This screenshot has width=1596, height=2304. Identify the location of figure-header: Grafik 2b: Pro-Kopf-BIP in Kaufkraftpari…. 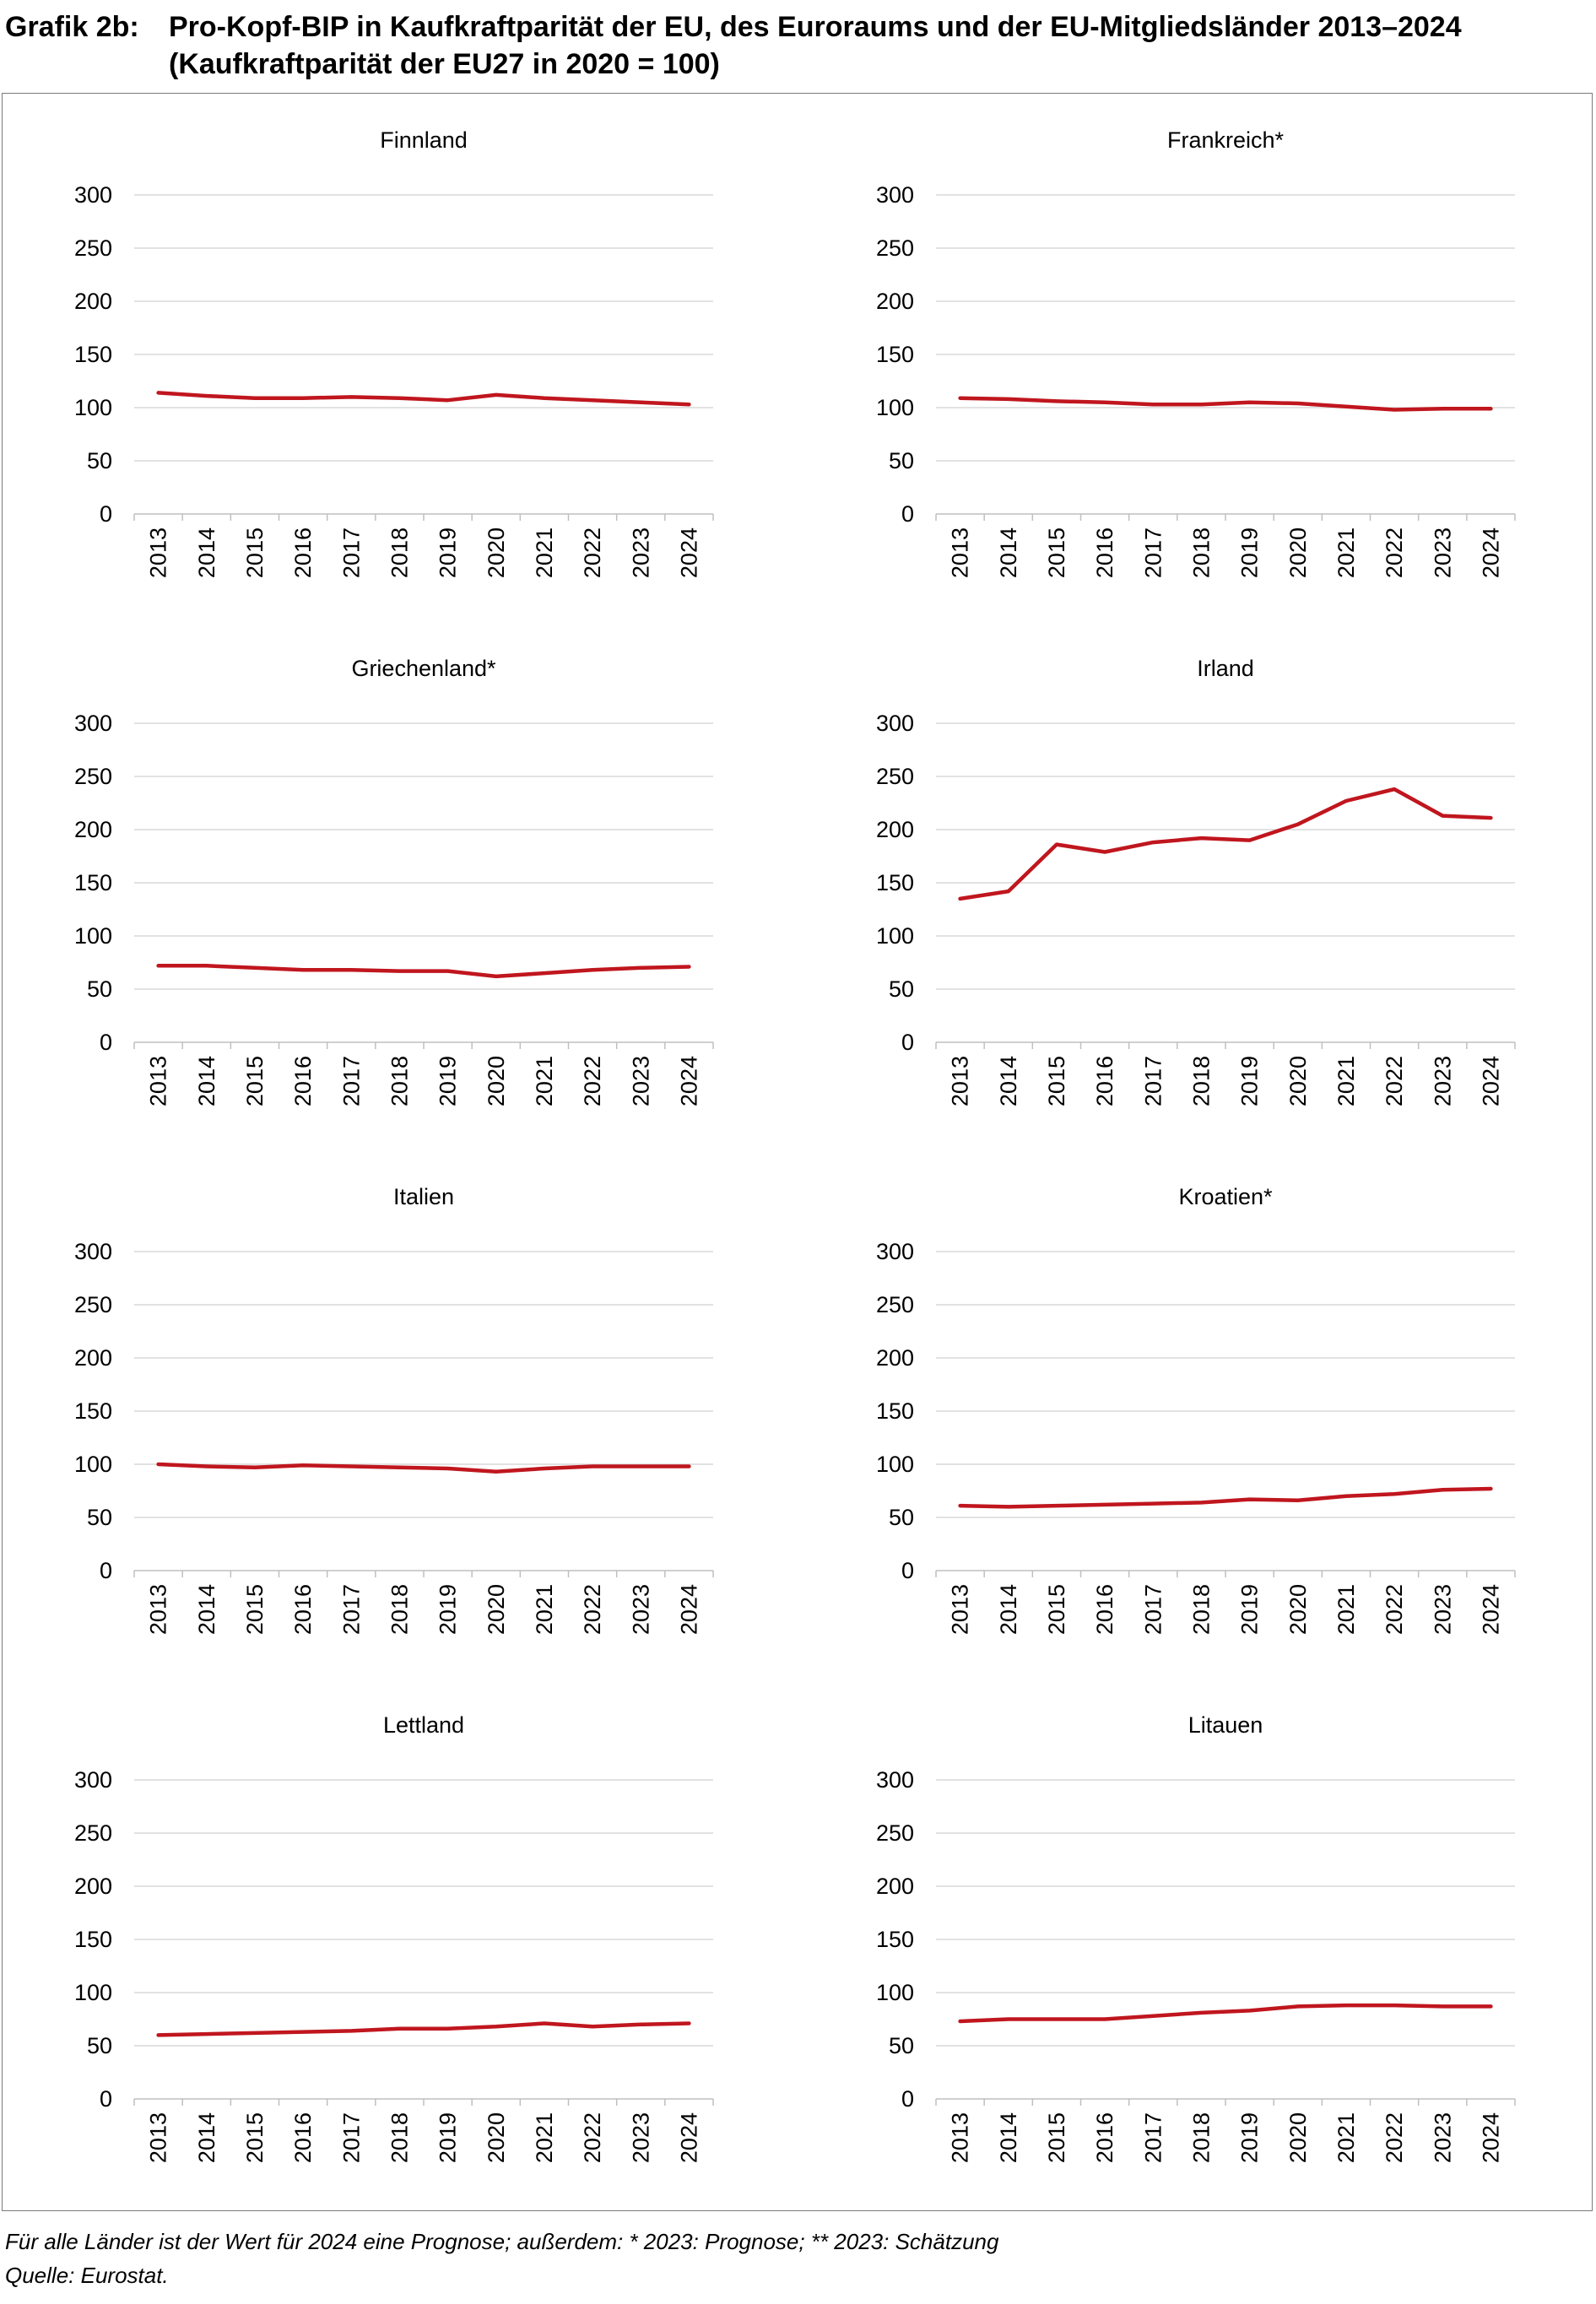
(798, 48).